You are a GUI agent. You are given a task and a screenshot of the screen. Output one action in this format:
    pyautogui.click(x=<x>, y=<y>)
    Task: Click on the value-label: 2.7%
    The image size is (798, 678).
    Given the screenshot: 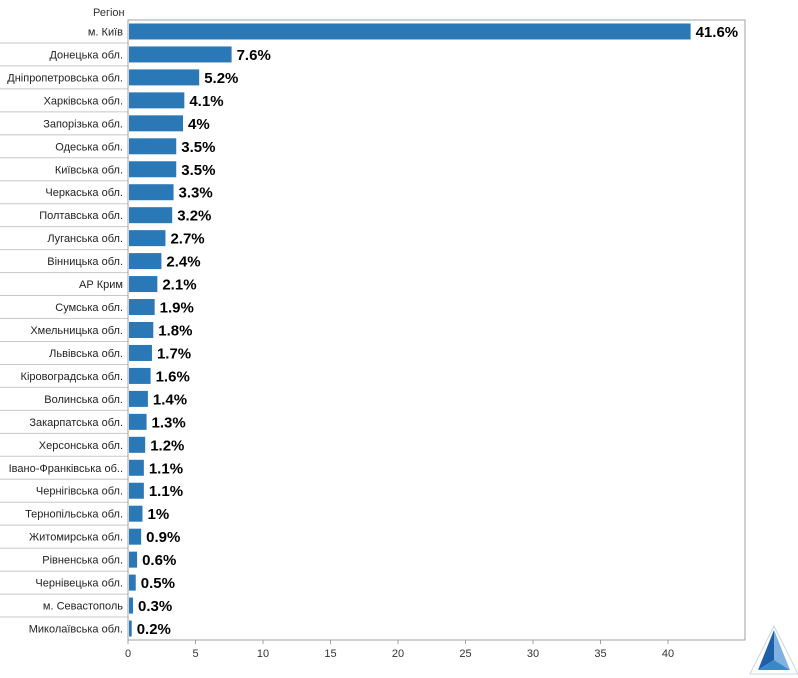 What is the action you would take?
    pyautogui.click(x=187, y=239)
    